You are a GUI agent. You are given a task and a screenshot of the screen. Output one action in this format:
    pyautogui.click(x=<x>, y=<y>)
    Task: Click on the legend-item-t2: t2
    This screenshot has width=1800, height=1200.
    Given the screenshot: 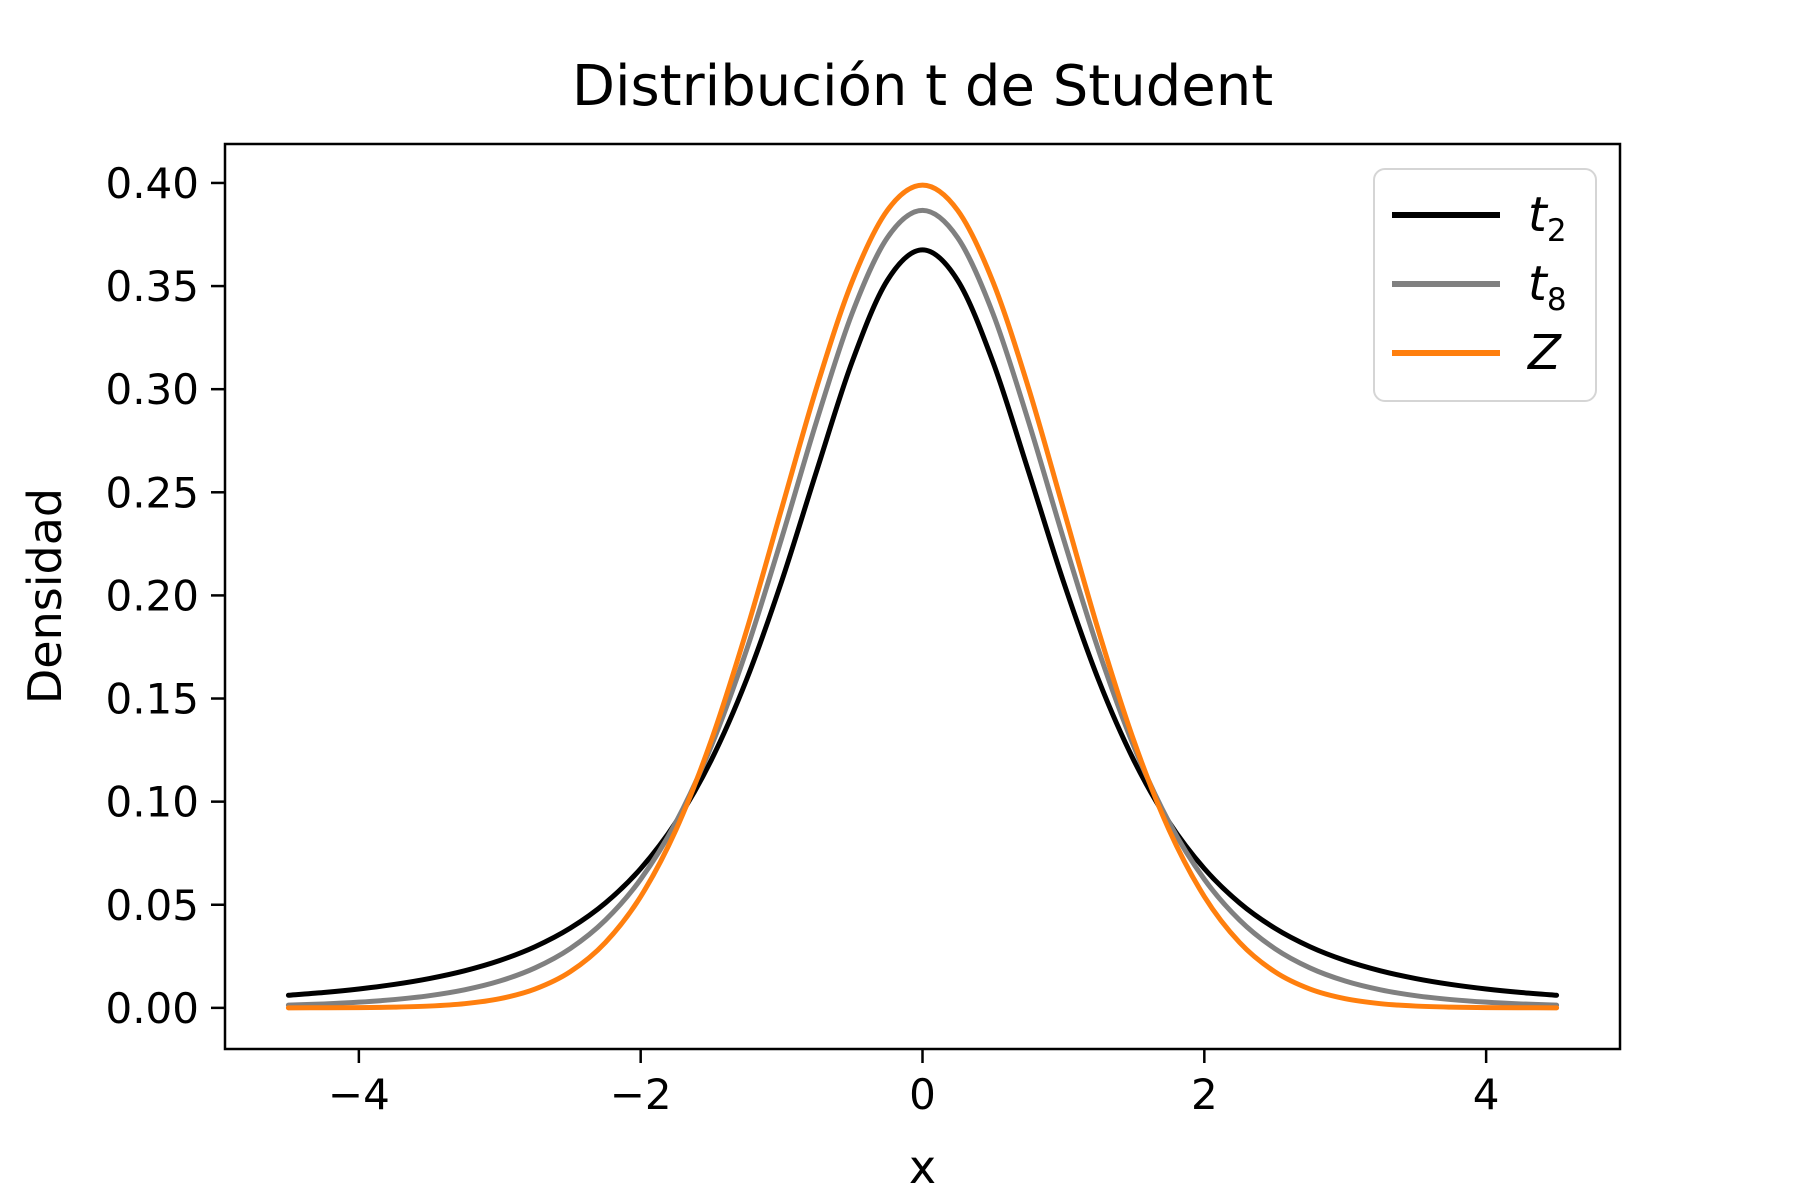 What is the action you would take?
    pyautogui.click(x=1485, y=217)
    